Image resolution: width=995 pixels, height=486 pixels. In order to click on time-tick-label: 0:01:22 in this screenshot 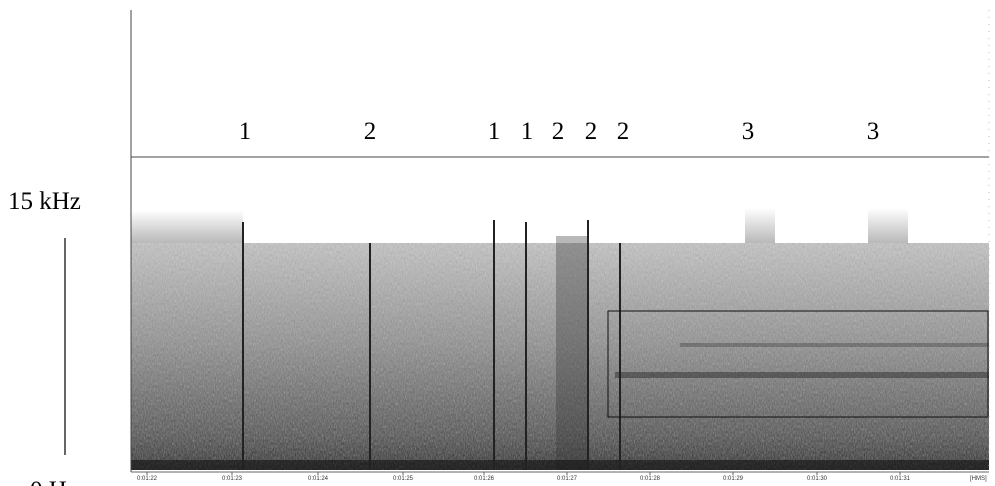, I will do `click(147, 479)`.